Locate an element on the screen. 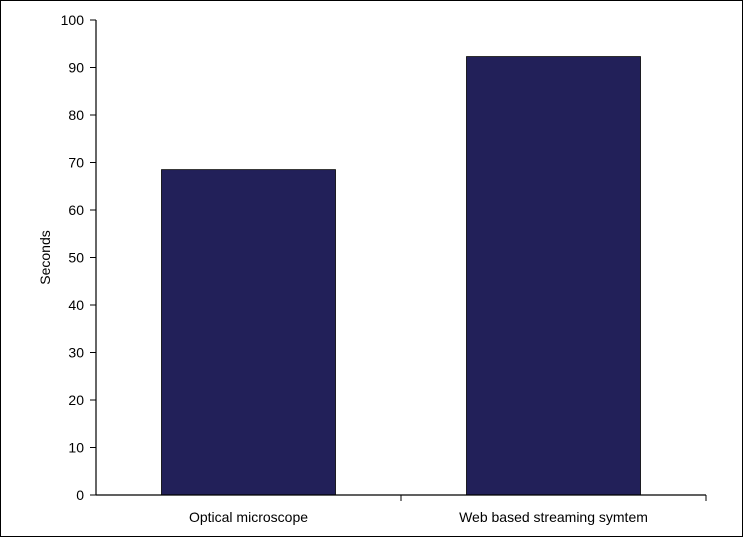 The image size is (743, 537). x-tick-label: Web based streaming symtem is located at coordinates (553, 517).